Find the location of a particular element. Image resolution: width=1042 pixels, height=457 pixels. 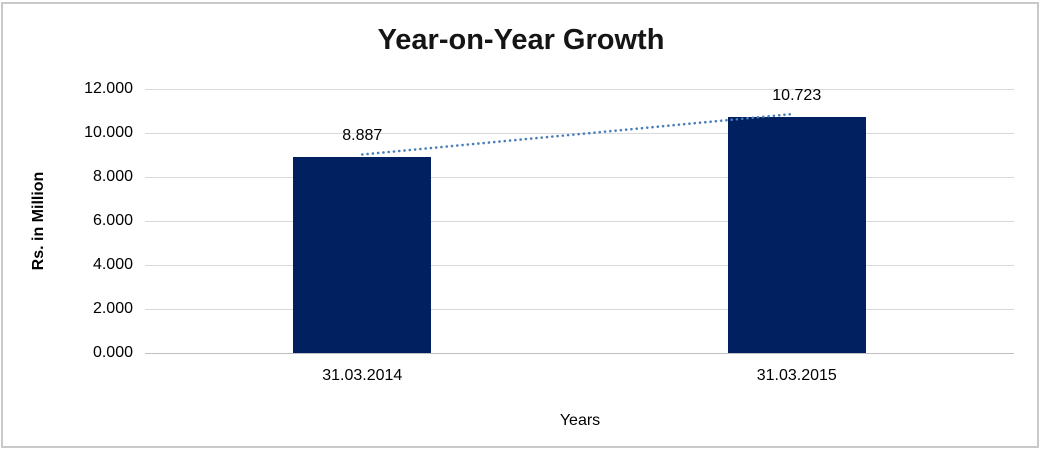

y-tick-label: 8.000 is located at coordinates (112, 176).